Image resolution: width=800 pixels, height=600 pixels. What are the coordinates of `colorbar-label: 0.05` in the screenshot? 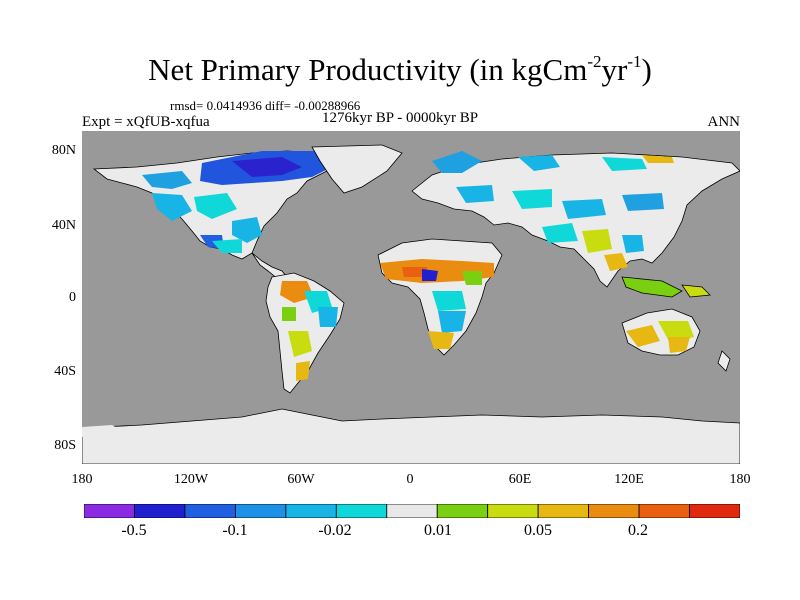 It's located at (538, 530).